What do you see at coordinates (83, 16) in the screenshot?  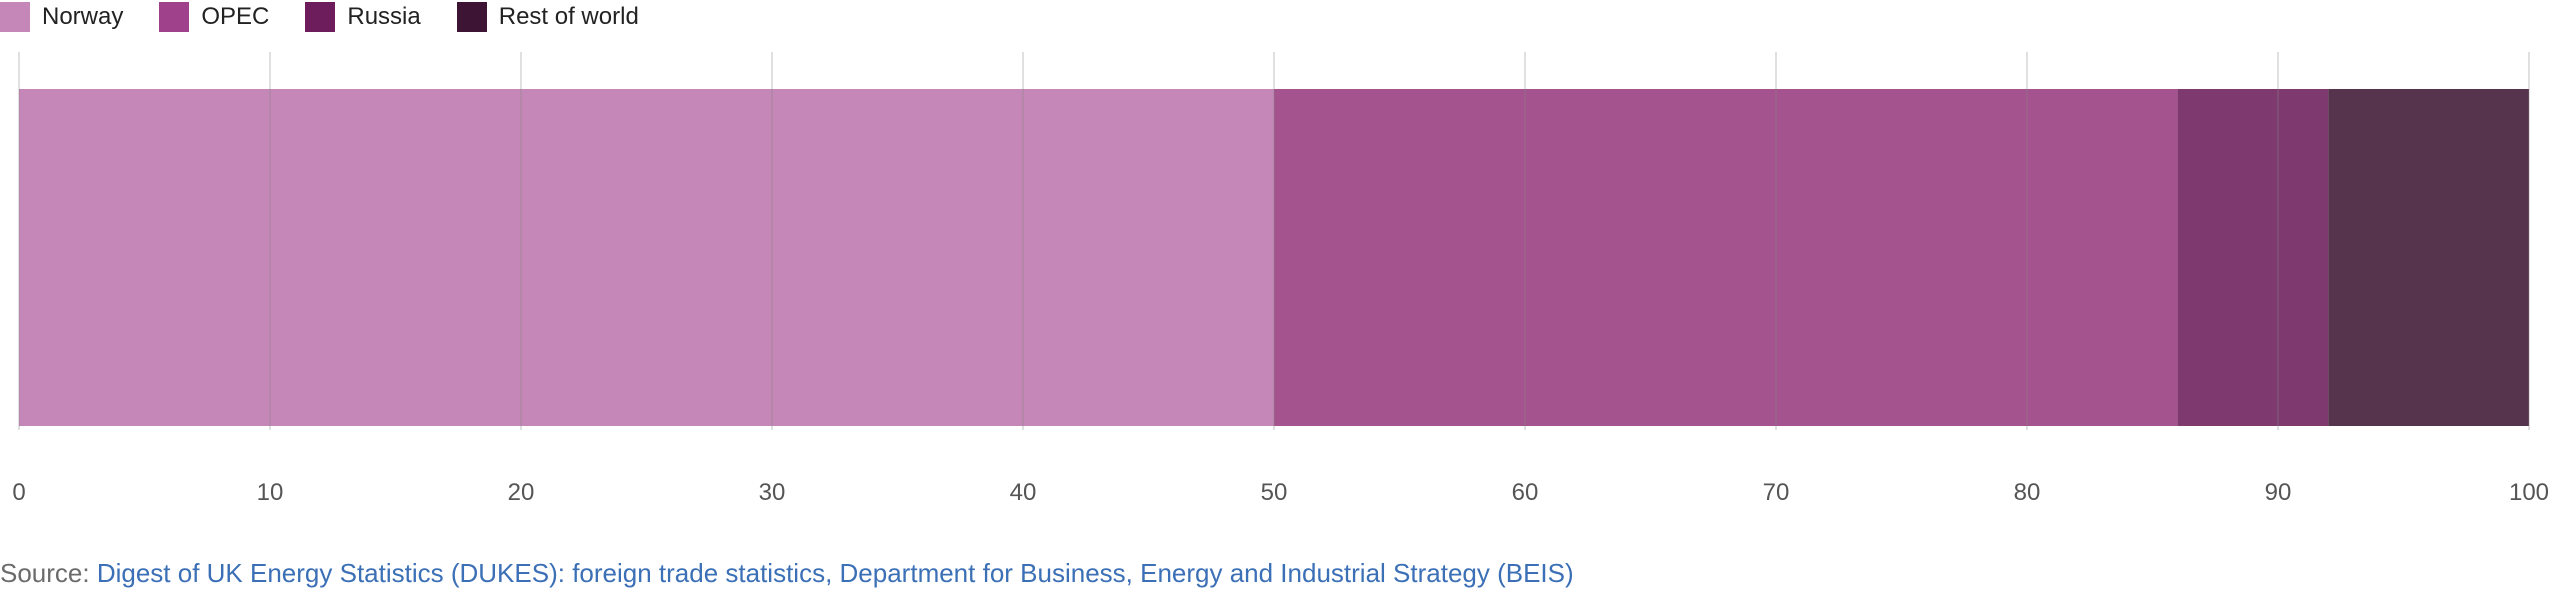 I see `legend-label: Norway` at bounding box center [83, 16].